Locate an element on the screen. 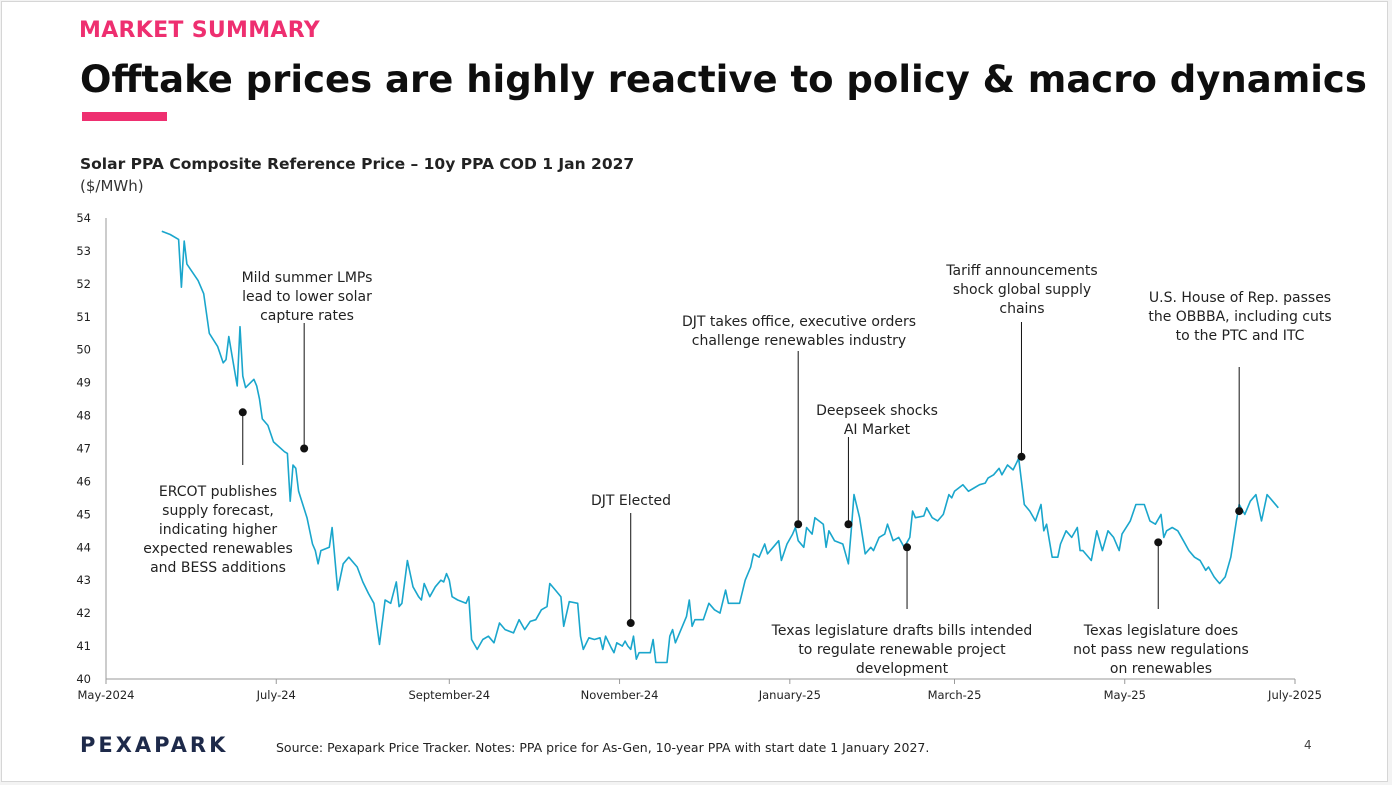 The height and width of the screenshot is (785, 1392). y-tick-label: 52 is located at coordinates (83, 284).